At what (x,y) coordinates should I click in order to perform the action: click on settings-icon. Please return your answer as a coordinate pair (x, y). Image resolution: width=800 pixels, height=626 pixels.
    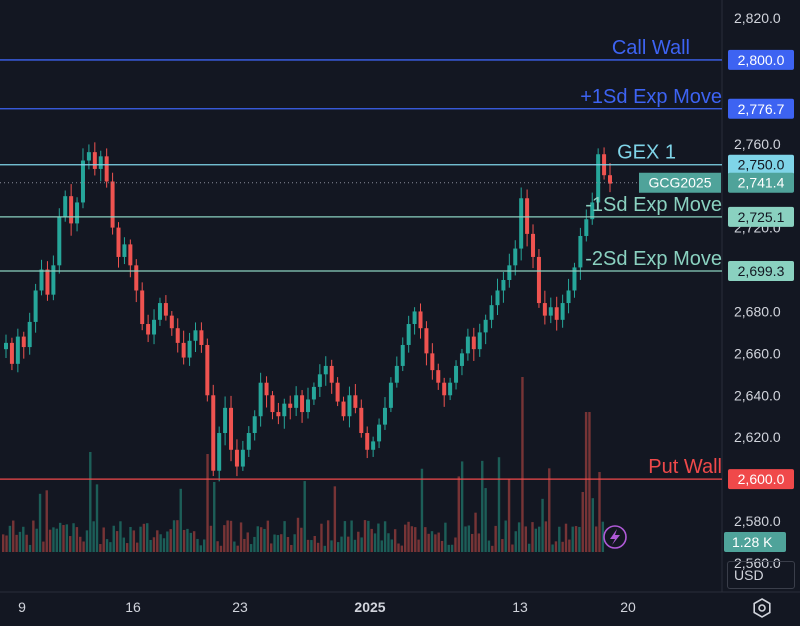
    Looking at the image, I should click on (762, 608).